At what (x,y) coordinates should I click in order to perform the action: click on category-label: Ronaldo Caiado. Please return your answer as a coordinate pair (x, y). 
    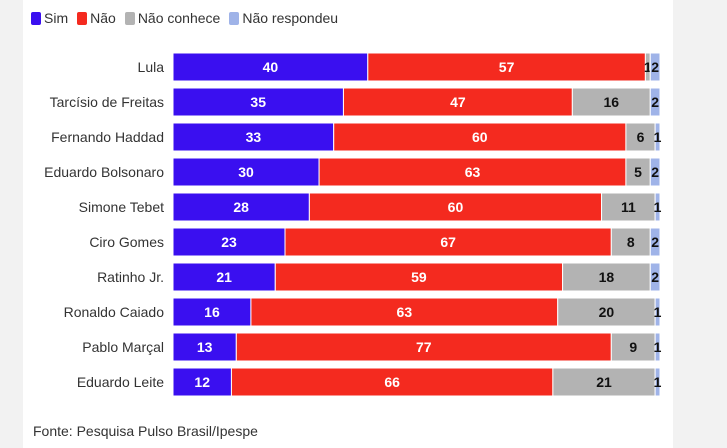
    Looking at the image, I should click on (114, 312).